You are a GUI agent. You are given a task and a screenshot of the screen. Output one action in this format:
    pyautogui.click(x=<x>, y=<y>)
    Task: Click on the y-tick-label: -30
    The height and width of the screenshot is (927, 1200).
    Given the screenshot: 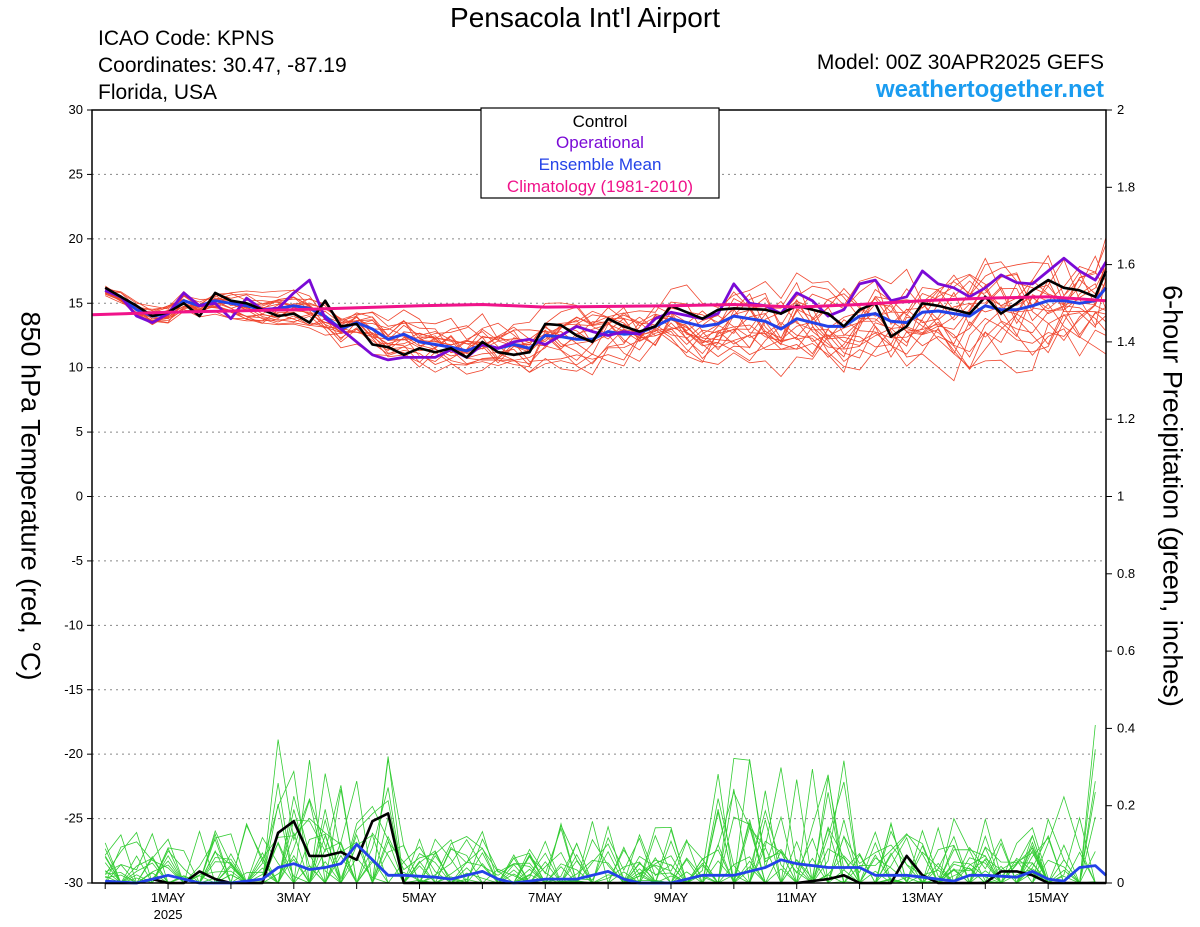 What is the action you would take?
    pyautogui.click(x=73, y=882)
    